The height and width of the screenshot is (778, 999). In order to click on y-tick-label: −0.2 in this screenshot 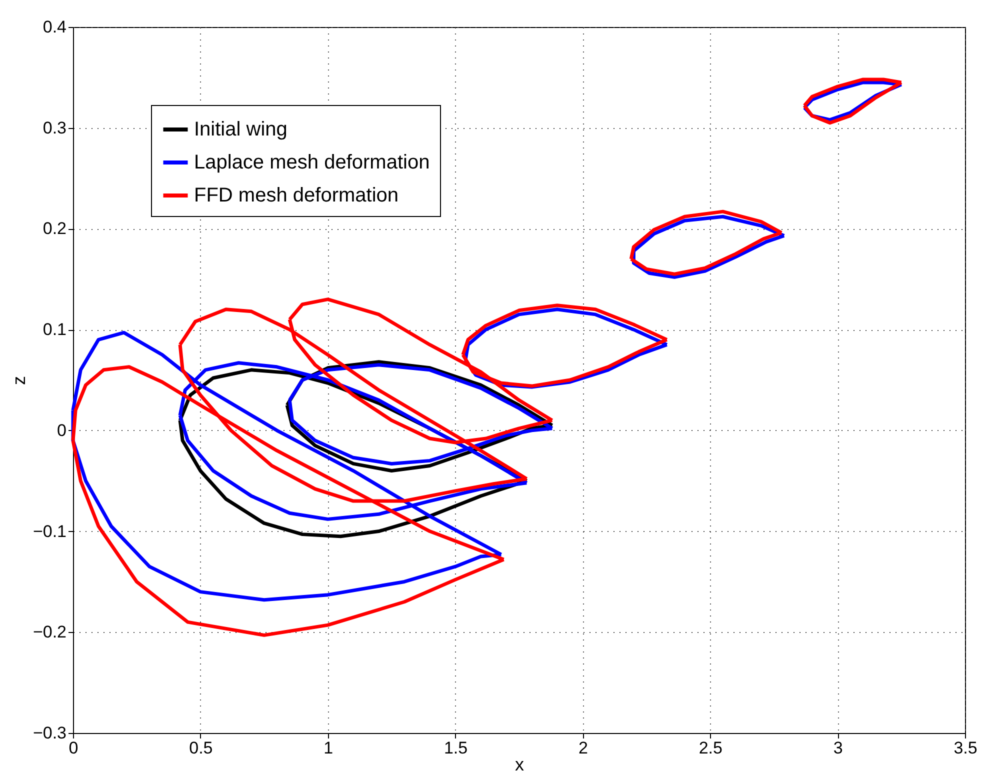, I will do `click(49, 632)`.